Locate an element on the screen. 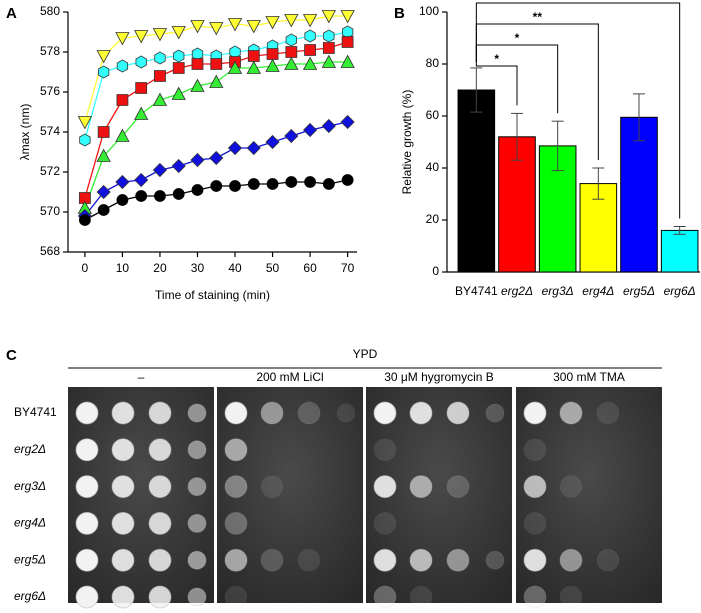 This screenshot has width=701, height=613. y-tick-label: 40 is located at coordinates (433, 167).